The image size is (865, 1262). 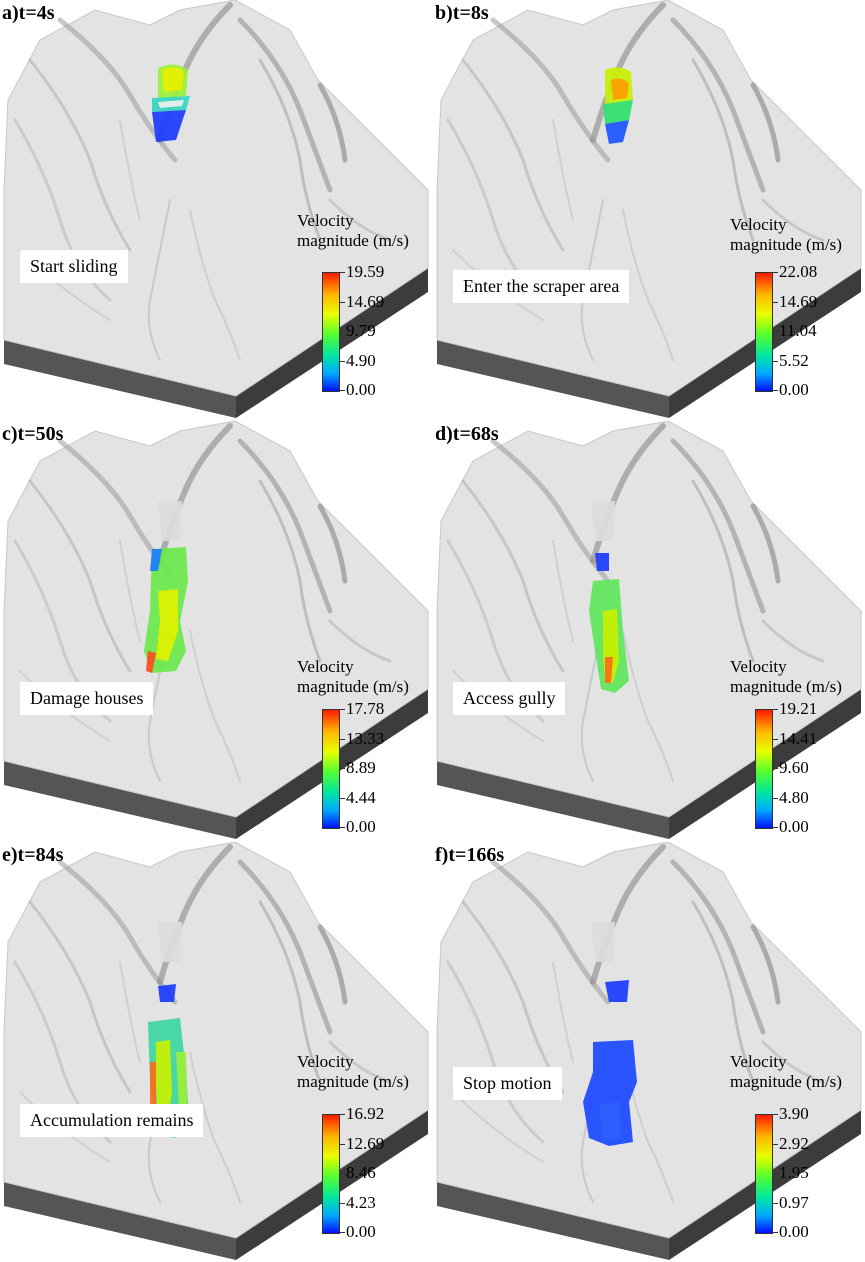 What do you see at coordinates (794, 1113) in the screenshot?
I see `colorbar-tick-label: 3.90` at bounding box center [794, 1113].